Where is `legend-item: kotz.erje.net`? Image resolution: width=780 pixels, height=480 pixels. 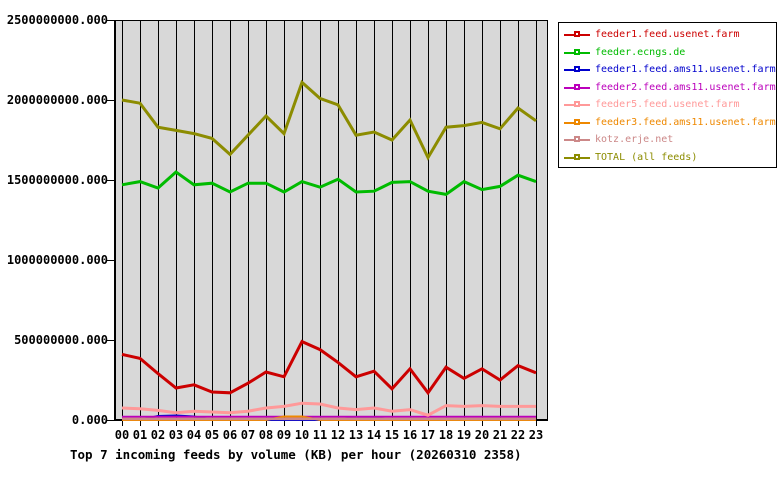
legend-item: kotz.erje.net is located at coordinates (667, 140).